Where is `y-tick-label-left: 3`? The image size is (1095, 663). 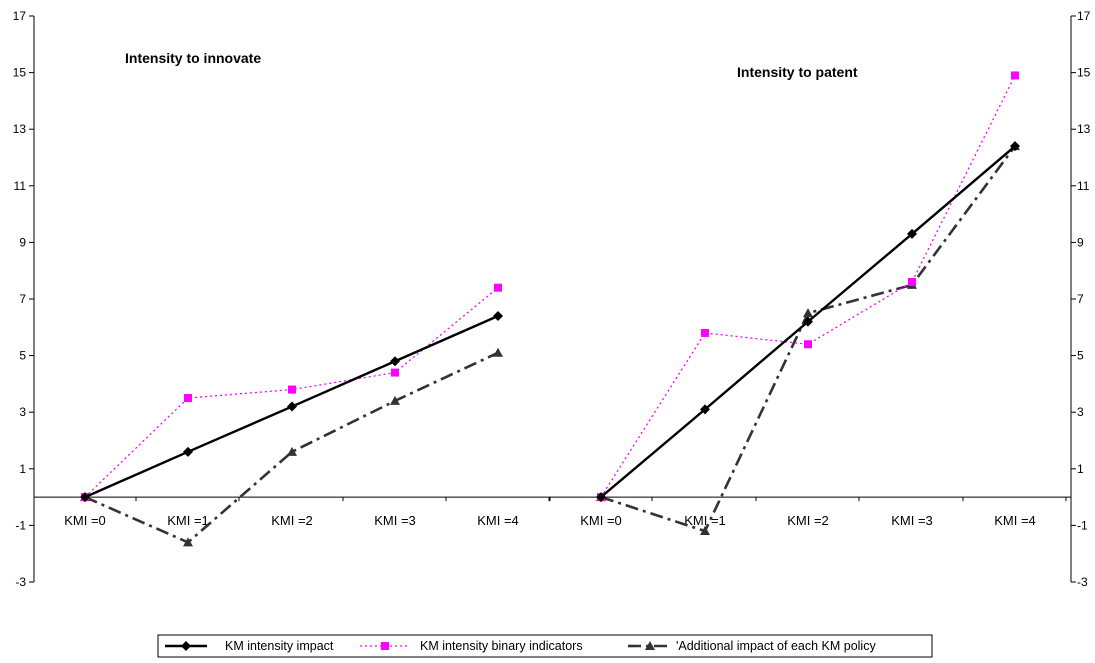 y-tick-label-left: 3 is located at coordinates (22, 412).